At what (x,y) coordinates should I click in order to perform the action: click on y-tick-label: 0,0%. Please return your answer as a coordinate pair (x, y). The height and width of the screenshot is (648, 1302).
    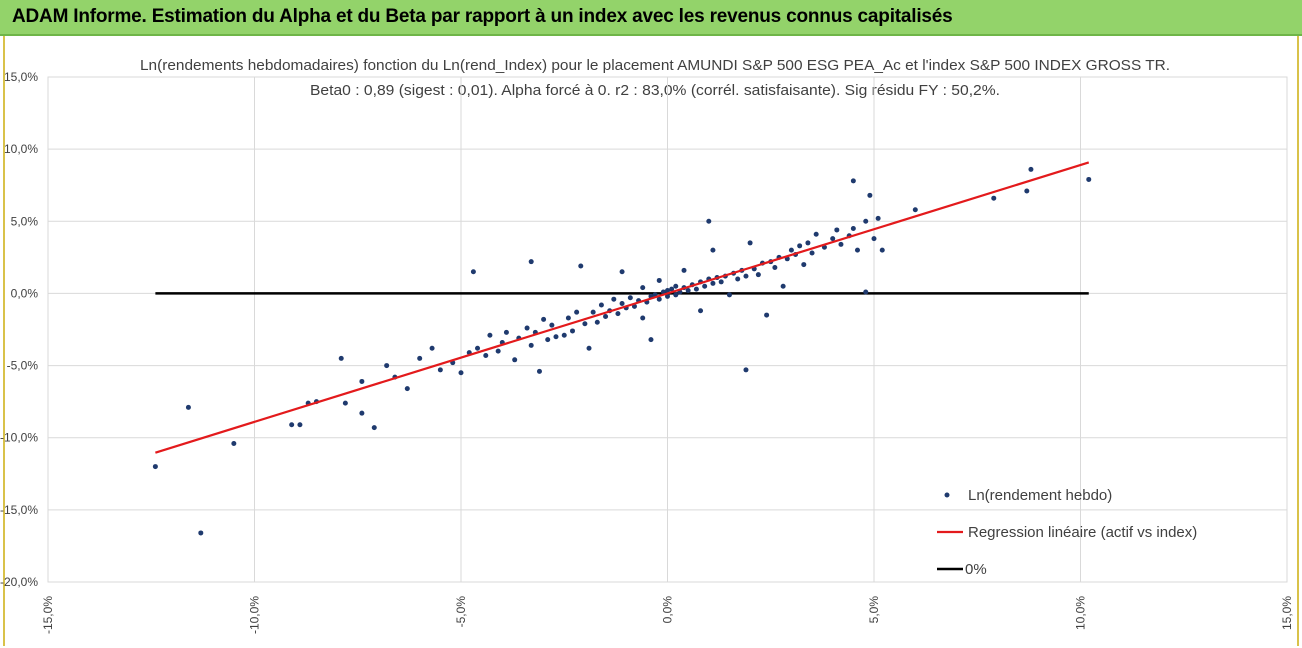
    Looking at the image, I should click on (25, 293).